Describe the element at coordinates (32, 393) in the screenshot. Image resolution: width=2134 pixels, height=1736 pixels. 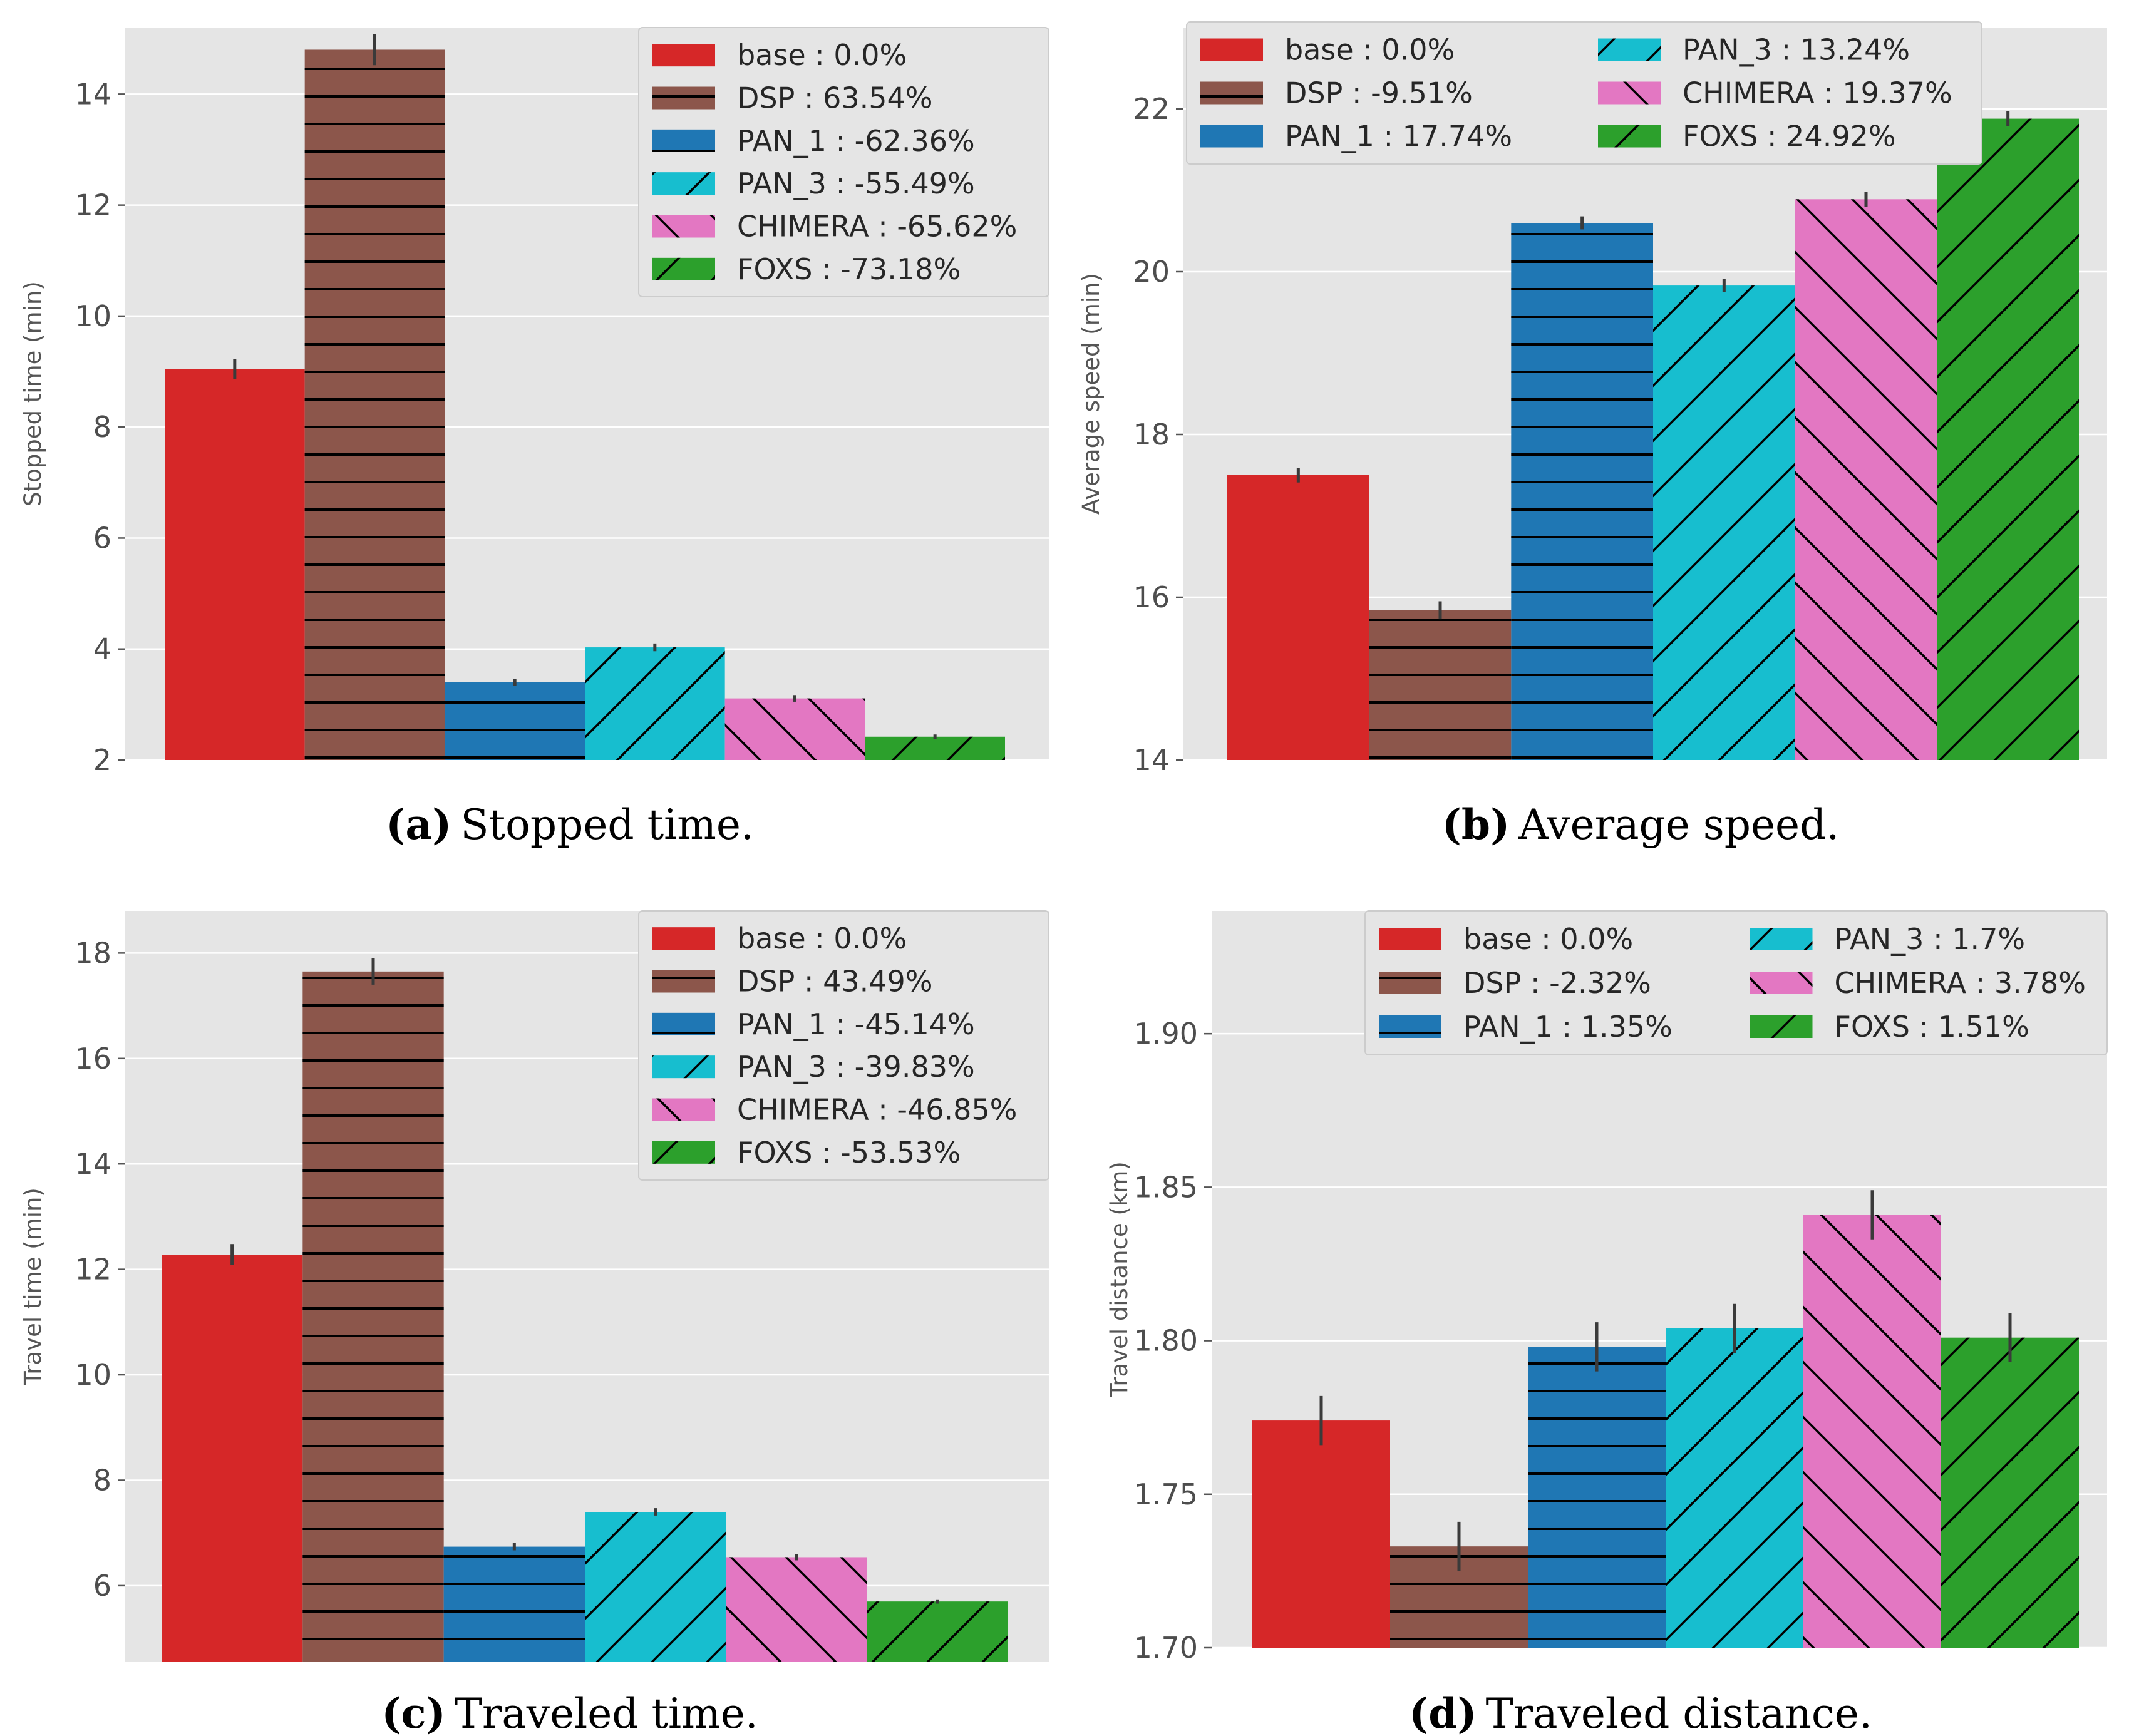
I see `y-axis-label: Stopped time (min)` at that location.